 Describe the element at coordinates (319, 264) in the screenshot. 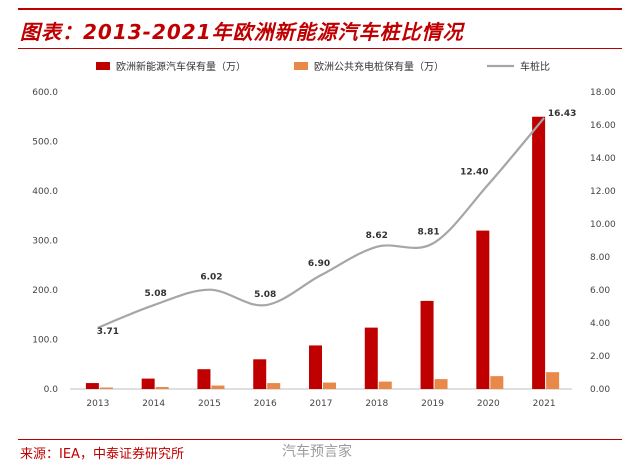

I see `ratio-data-label: 6.90` at that location.